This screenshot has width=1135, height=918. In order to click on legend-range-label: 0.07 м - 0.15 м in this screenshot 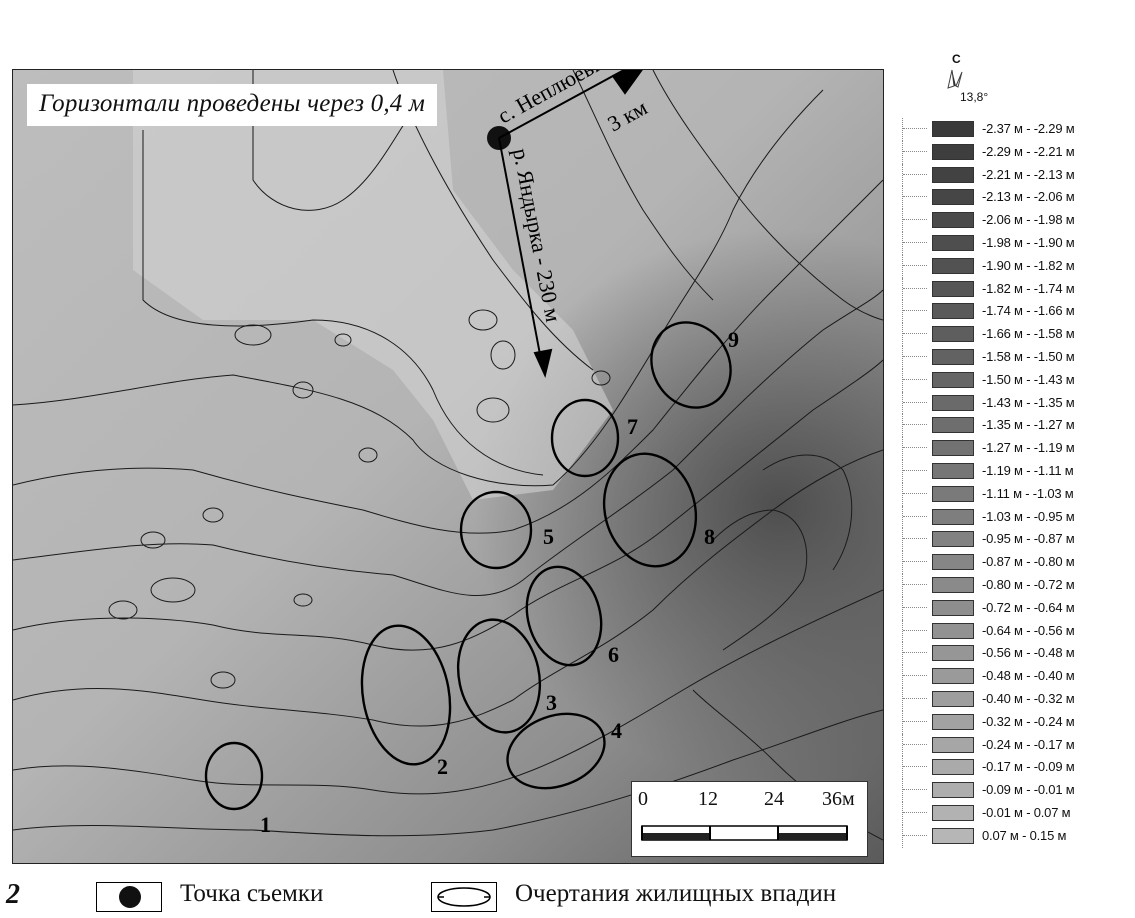, I will do `click(1024, 835)`.